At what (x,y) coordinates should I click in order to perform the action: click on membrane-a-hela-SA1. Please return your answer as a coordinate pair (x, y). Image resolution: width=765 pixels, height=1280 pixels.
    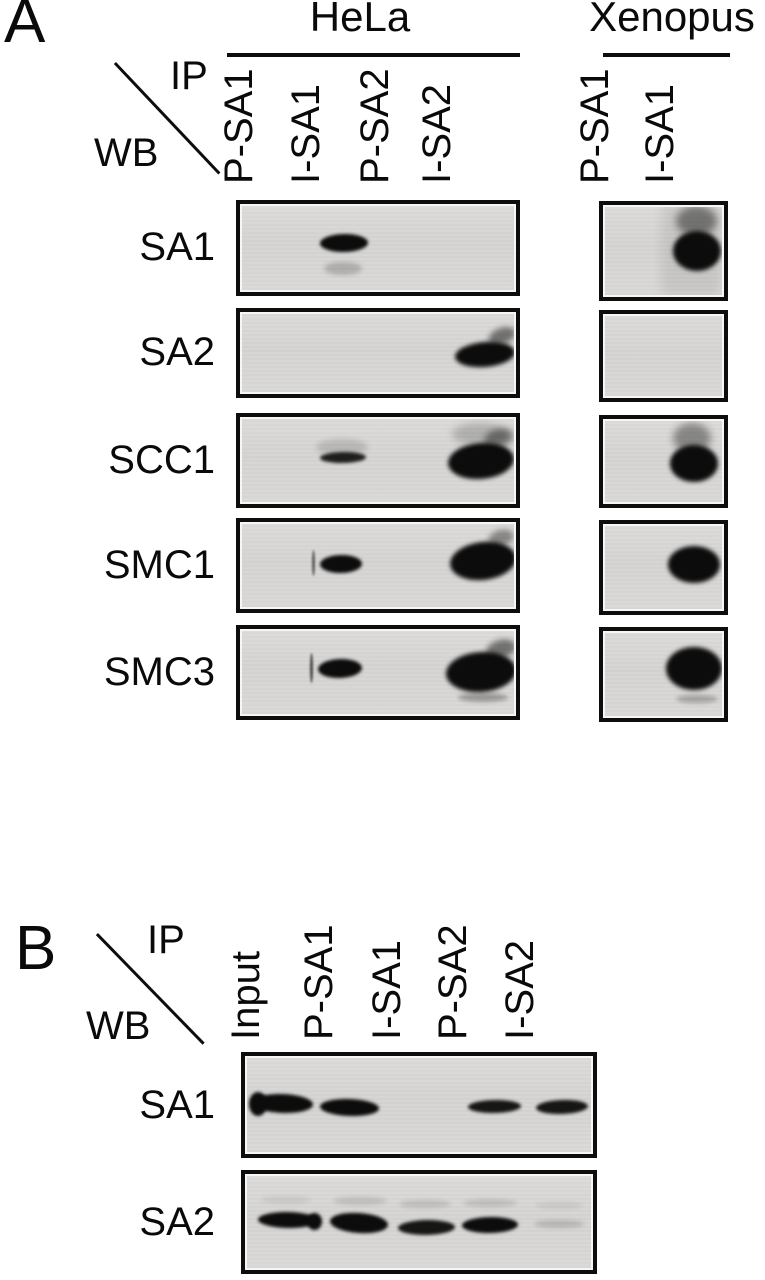
    Looking at the image, I should click on (378, 248).